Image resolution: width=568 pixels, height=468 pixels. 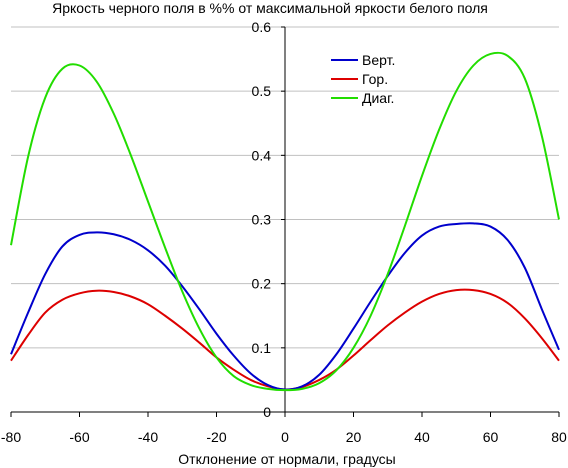 I want to click on x-tick-label: 80, so click(x=559, y=437).